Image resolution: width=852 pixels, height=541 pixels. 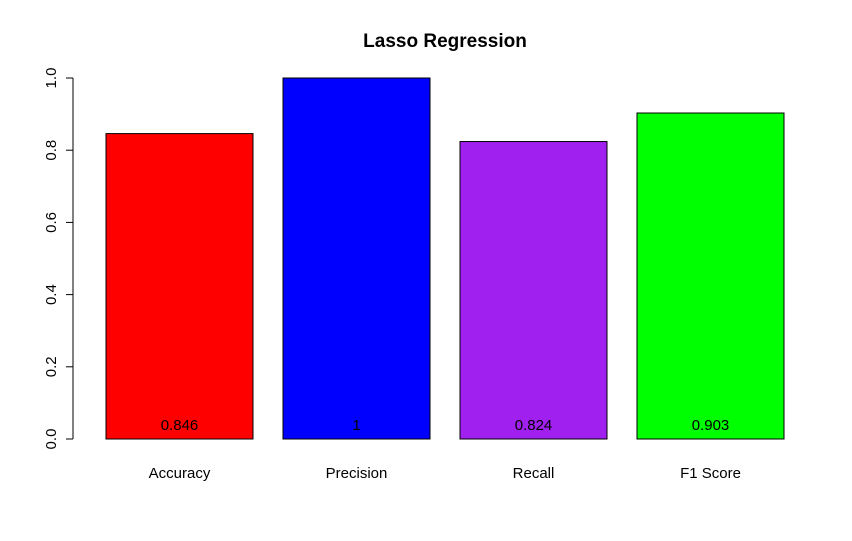 What do you see at coordinates (51, 222) in the screenshot?
I see `y-tick-label: 0.6` at bounding box center [51, 222].